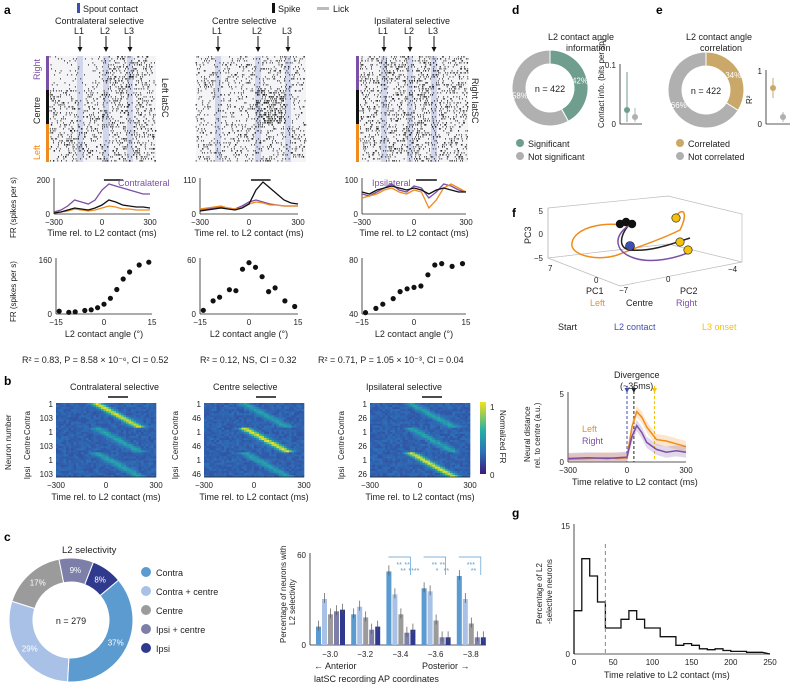 The image size is (803, 687). I want to click on fr-ytick-low-0: 0, so click(48, 214).